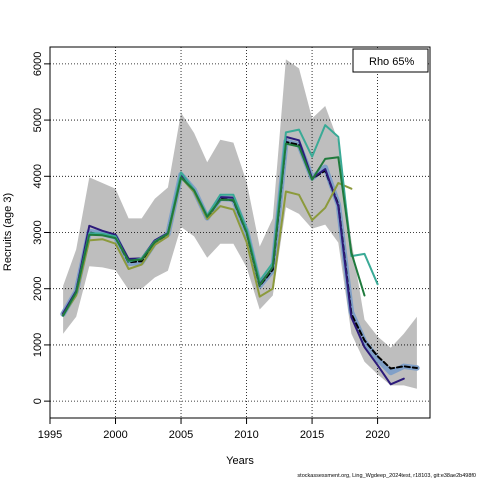 This screenshot has height=480, width=480. What do you see at coordinates (50, 435) in the screenshot?
I see `x-tick-label-1995: 1995` at bounding box center [50, 435].